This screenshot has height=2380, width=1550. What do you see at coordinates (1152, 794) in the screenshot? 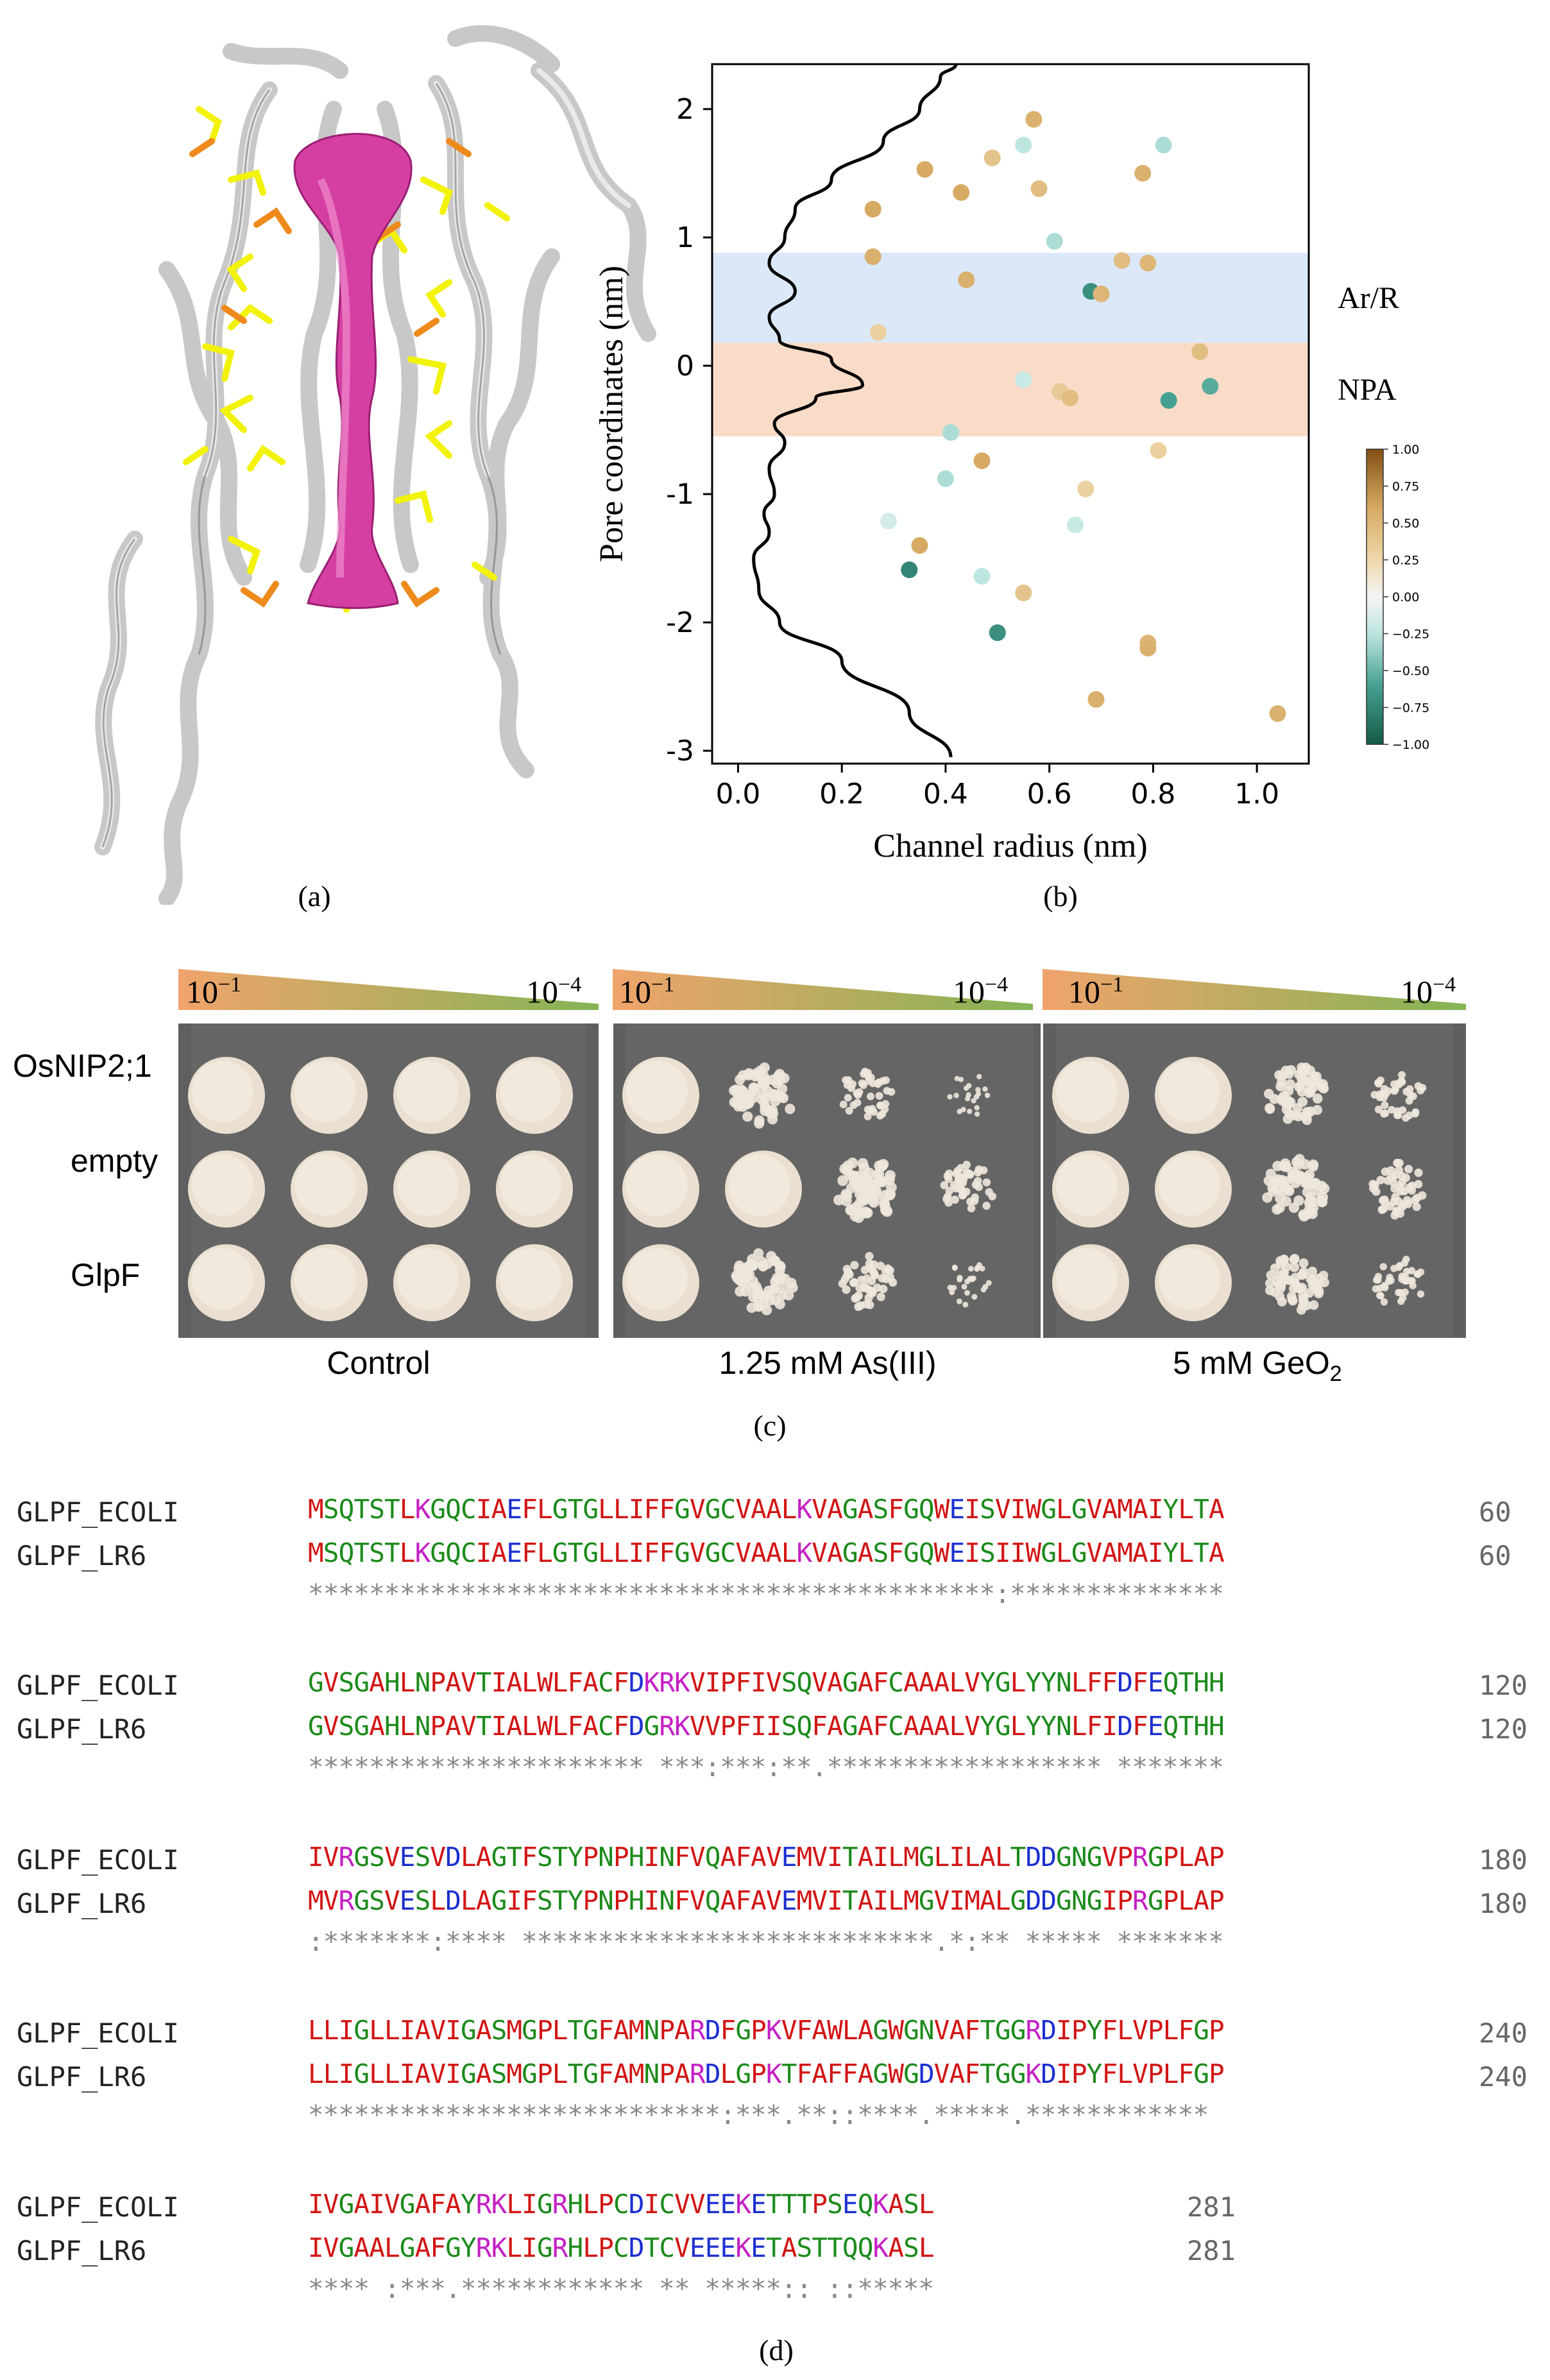
I see `x-tick-label: 0.8` at bounding box center [1152, 794].